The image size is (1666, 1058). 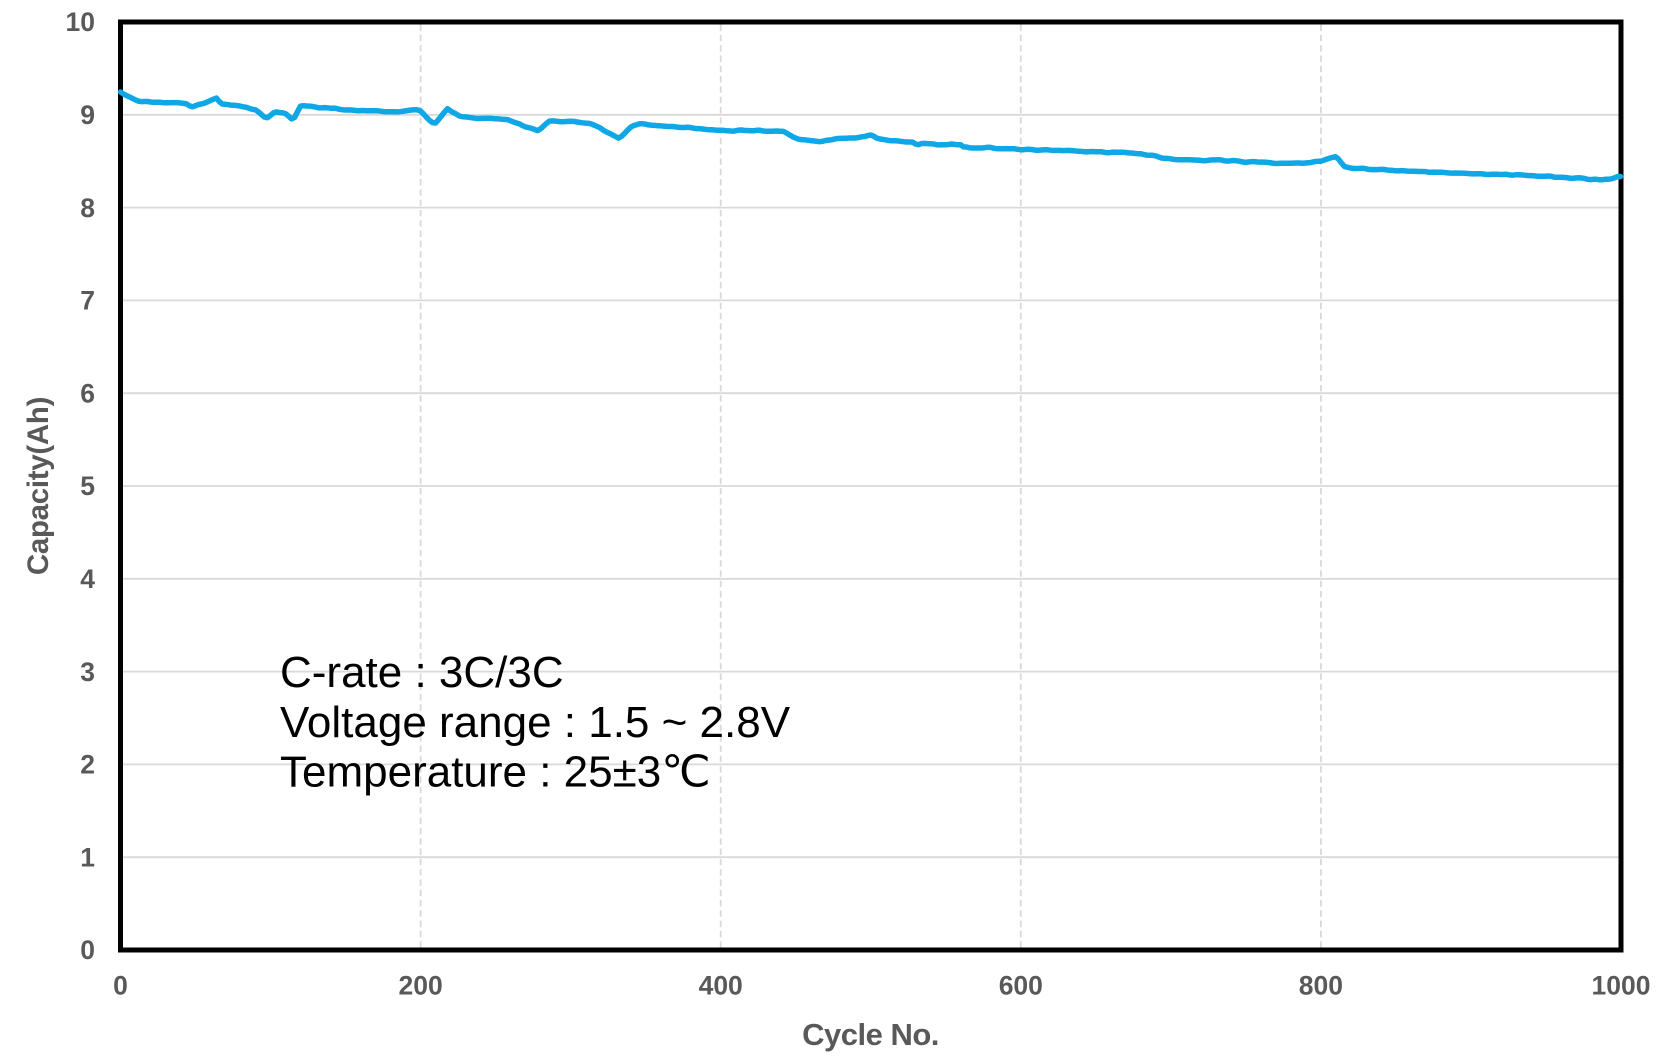 I want to click on svg-text: Capacity(Ah), so click(x=38, y=486).